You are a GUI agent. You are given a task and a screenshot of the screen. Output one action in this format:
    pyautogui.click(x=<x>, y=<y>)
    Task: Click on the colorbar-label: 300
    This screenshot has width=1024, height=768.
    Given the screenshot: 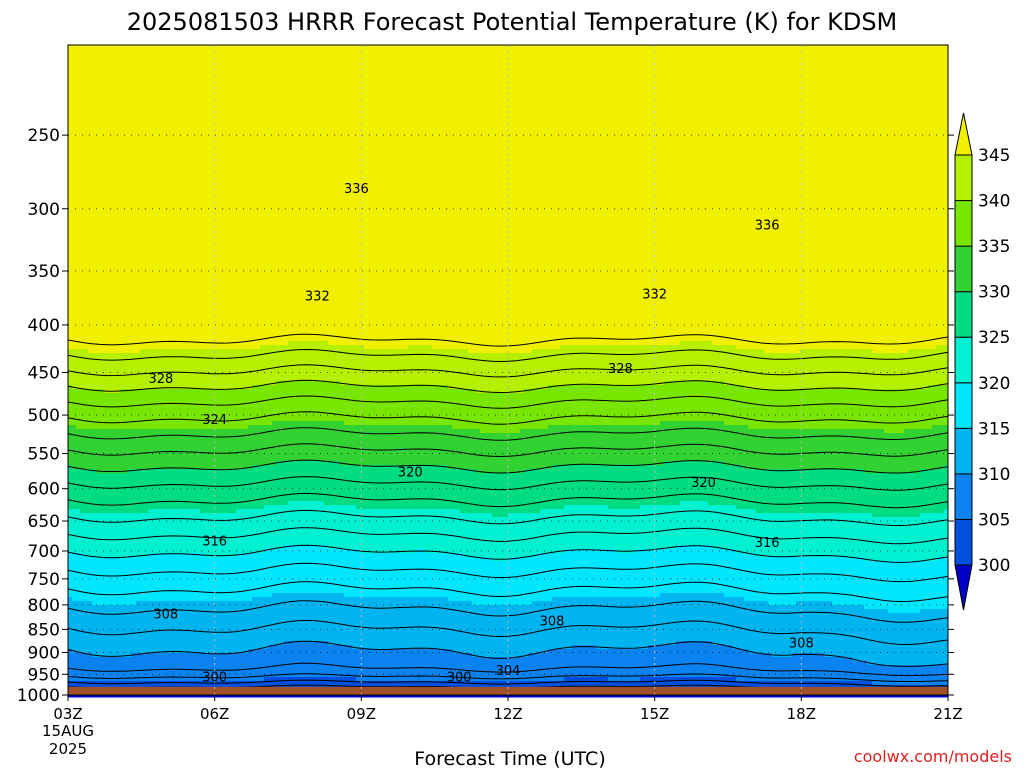 What is the action you would take?
    pyautogui.click(x=994, y=566)
    